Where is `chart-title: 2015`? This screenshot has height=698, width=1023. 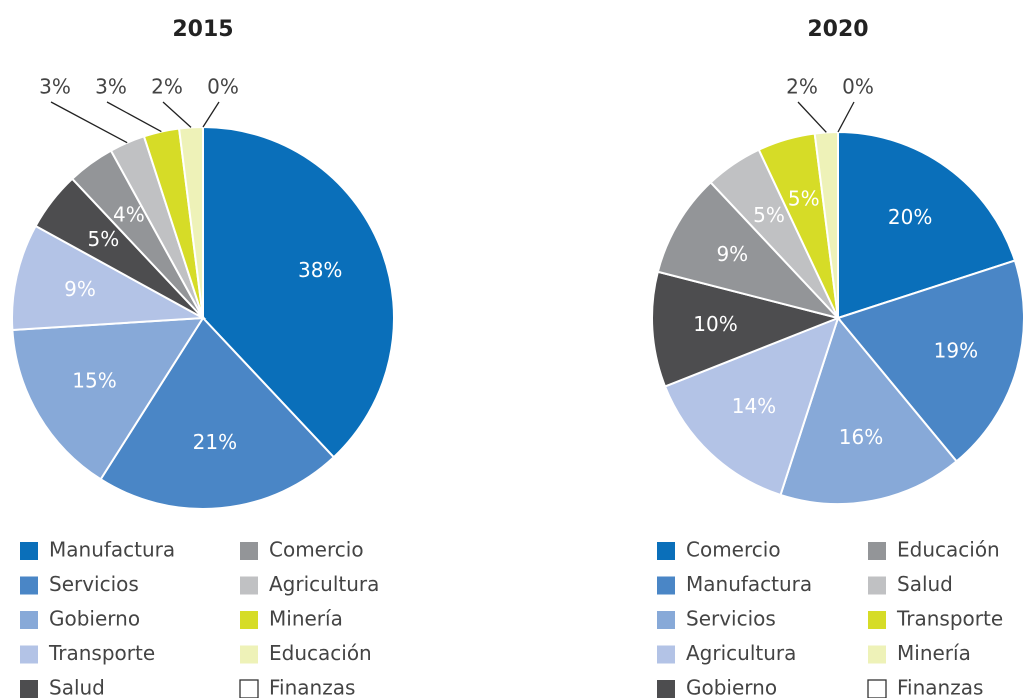 chart-title: 2015 is located at coordinates (202, 29).